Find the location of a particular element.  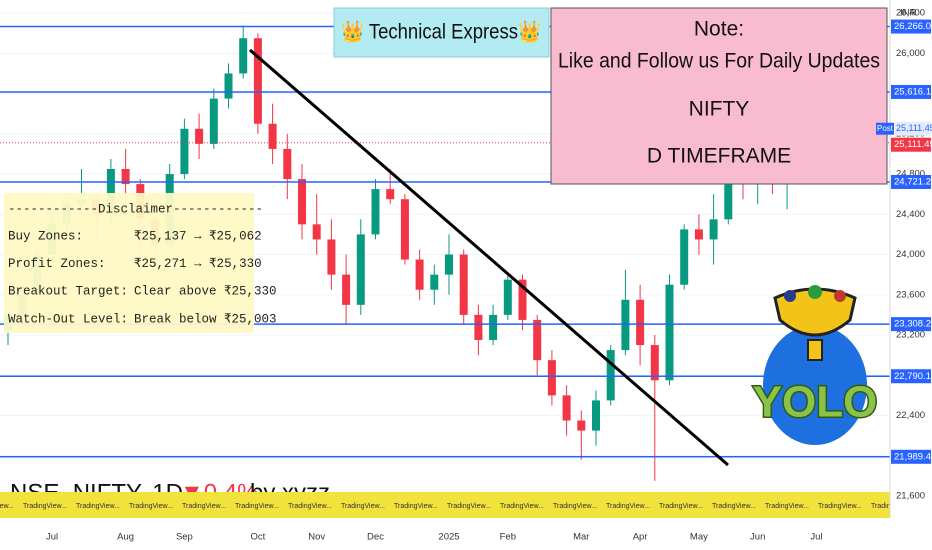

level-label: 24,721.20 is located at coordinates (913, 181).